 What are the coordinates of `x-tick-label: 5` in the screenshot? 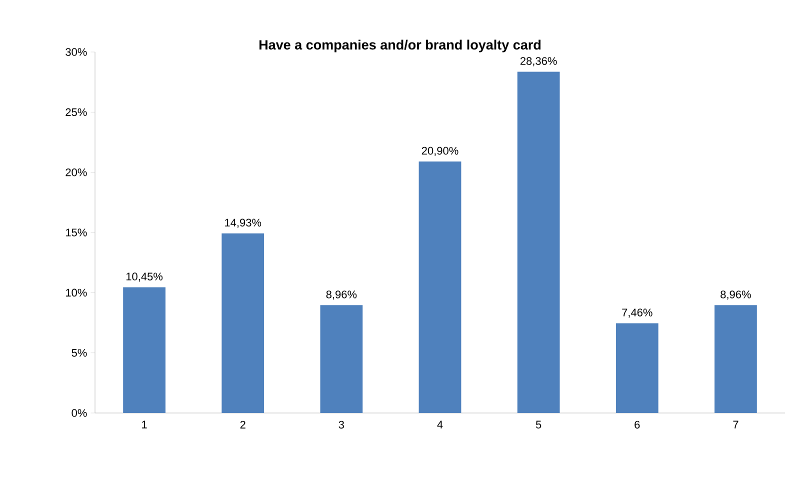 It's located at (539, 424).